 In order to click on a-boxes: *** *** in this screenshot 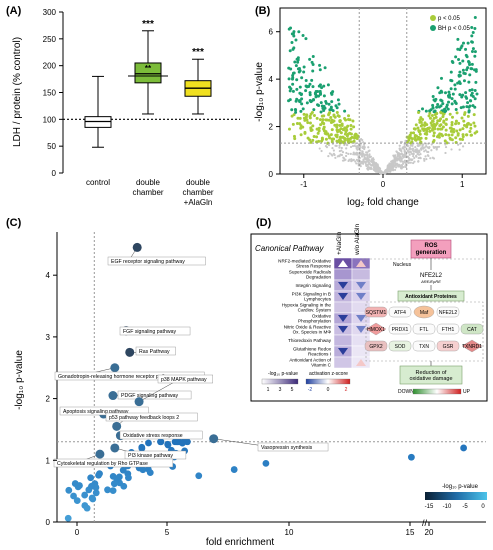, I will do `click(148, 83)`.